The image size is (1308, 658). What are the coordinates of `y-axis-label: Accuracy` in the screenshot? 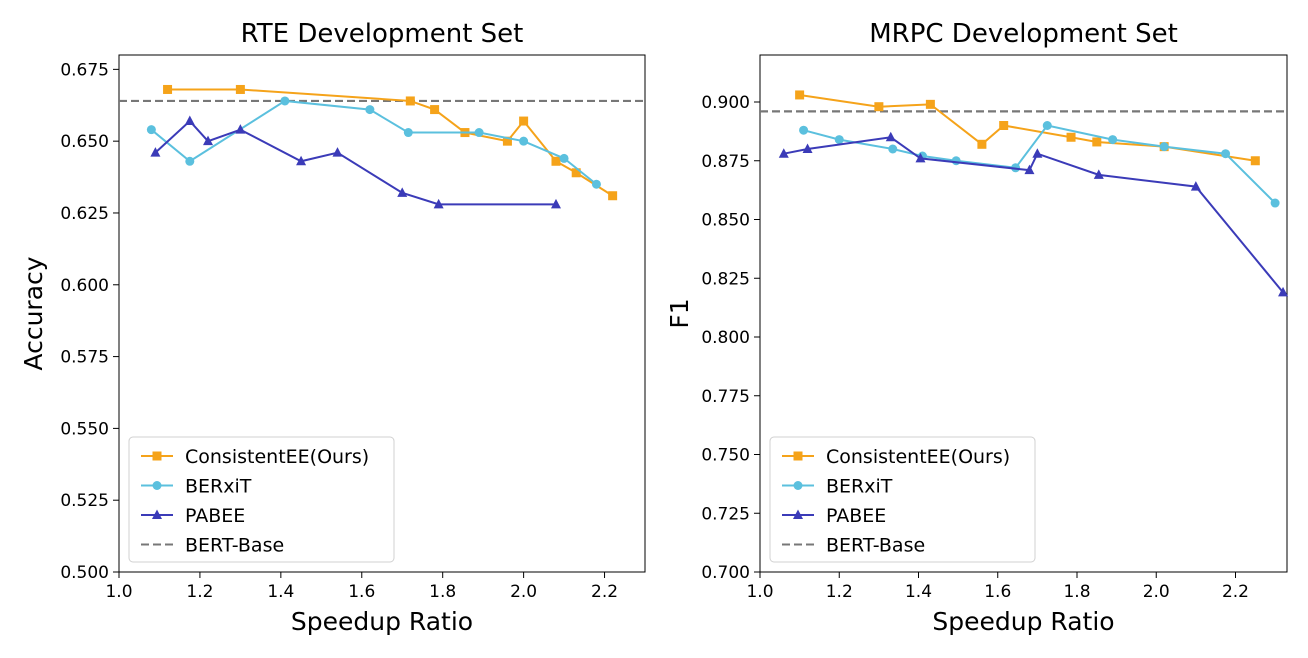 It's located at (33, 313).